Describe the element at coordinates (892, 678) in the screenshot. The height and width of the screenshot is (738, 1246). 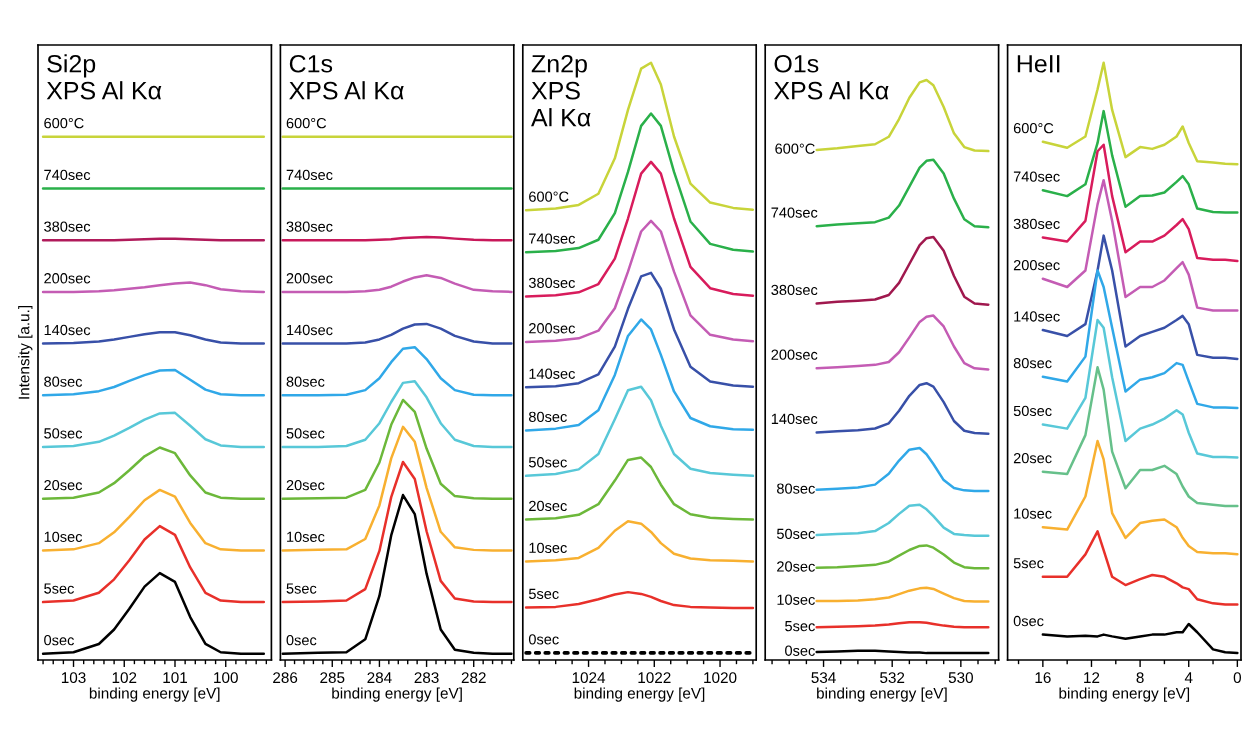
I see `x-tick-label: 532` at that location.